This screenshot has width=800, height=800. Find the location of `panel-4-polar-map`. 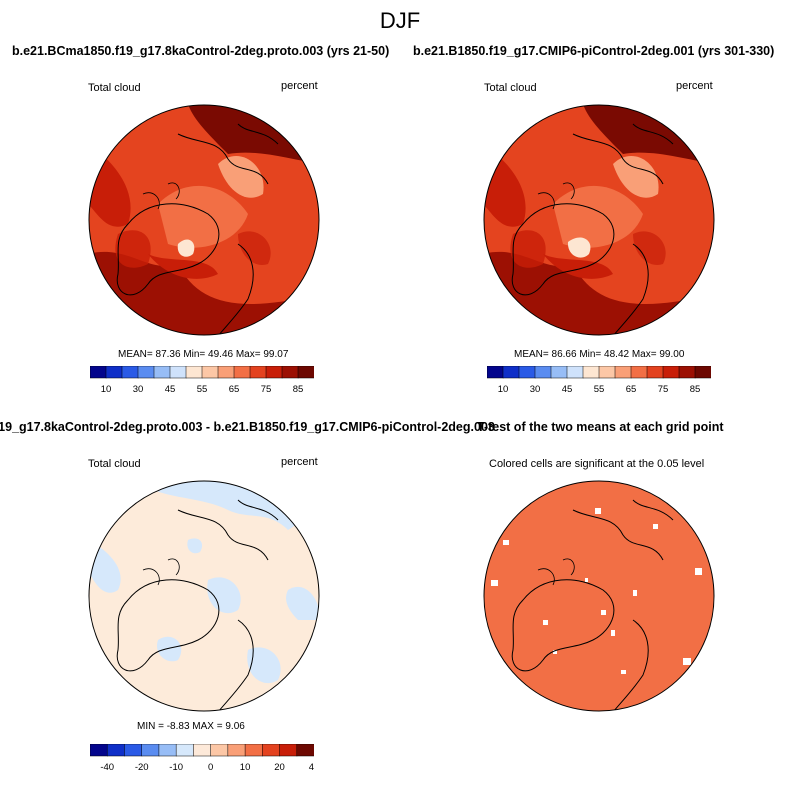

panel-4-polar-map is located at coordinates (599, 596).